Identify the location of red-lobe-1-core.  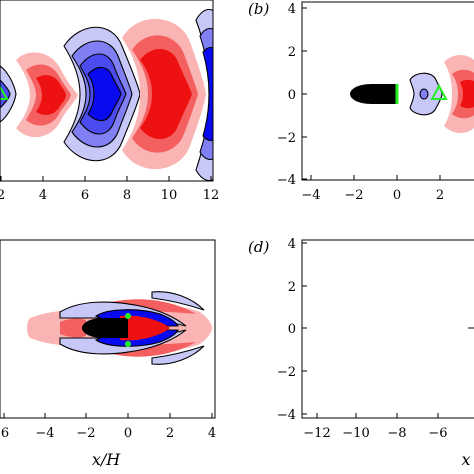
(51, 95).